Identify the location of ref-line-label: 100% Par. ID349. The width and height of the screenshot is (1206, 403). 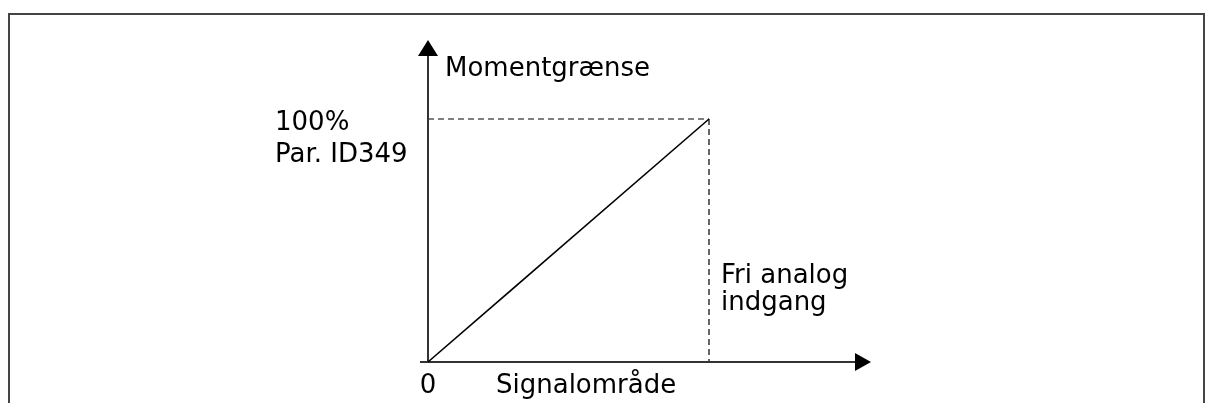
(341, 137).